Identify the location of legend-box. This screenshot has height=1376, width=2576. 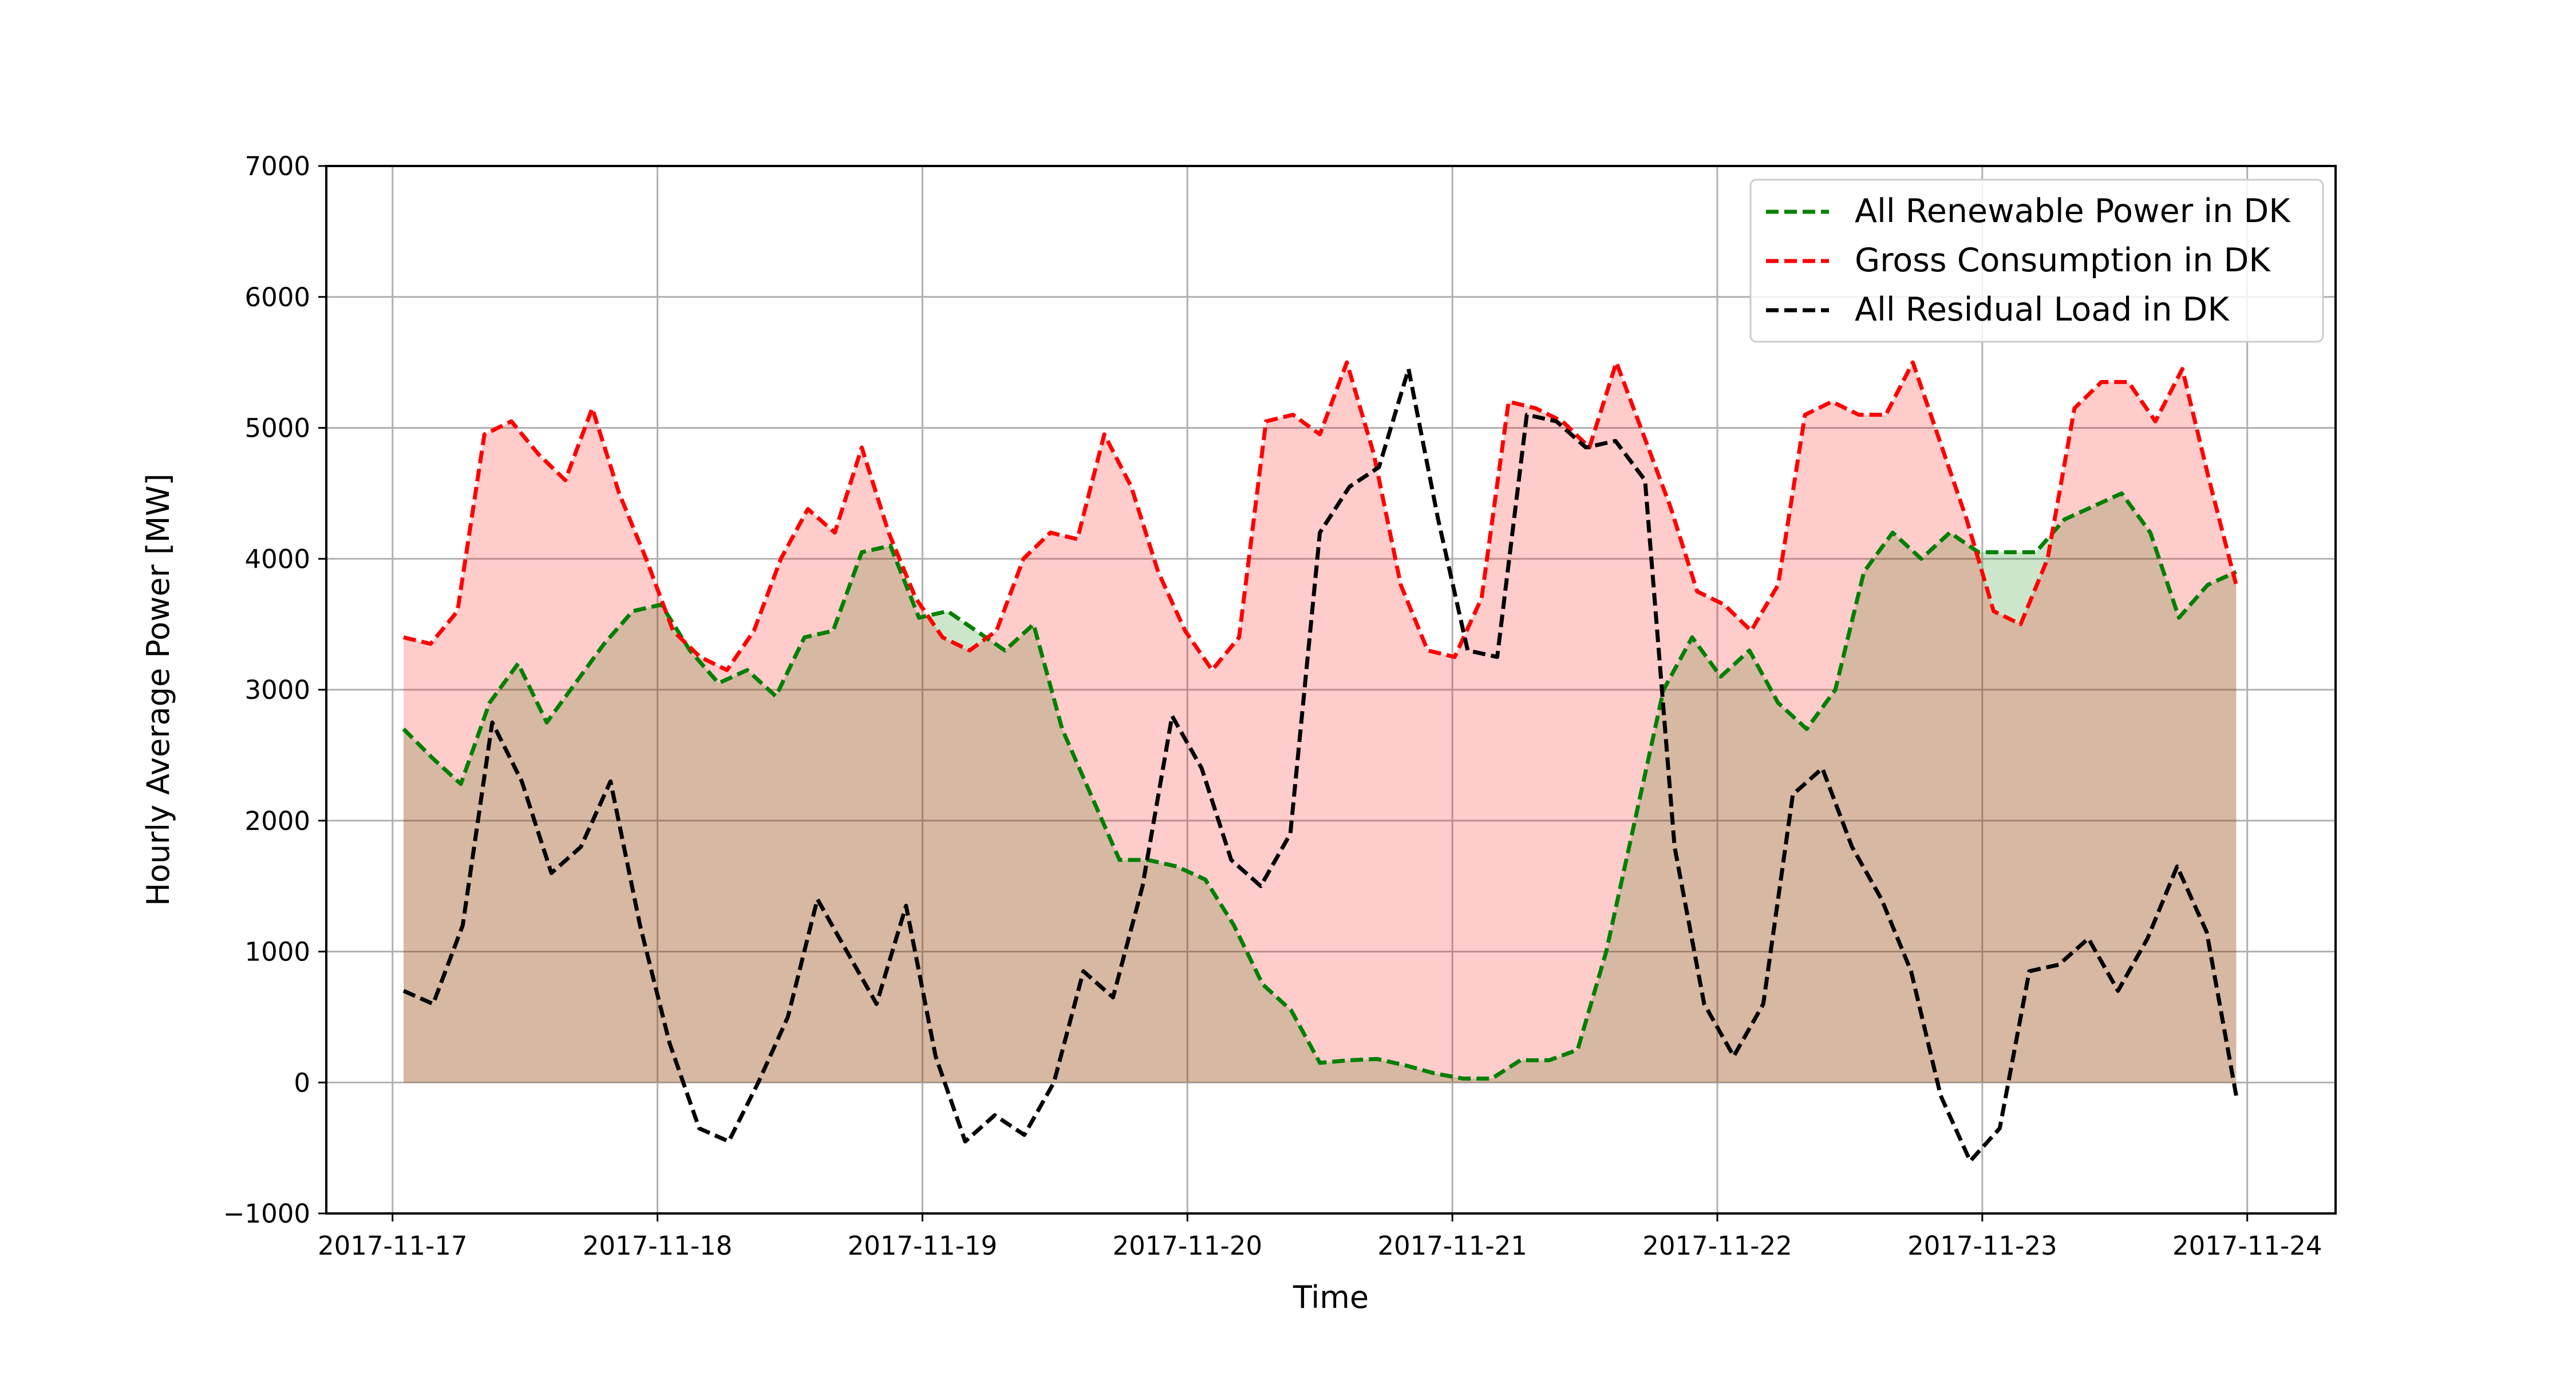
(2036, 261).